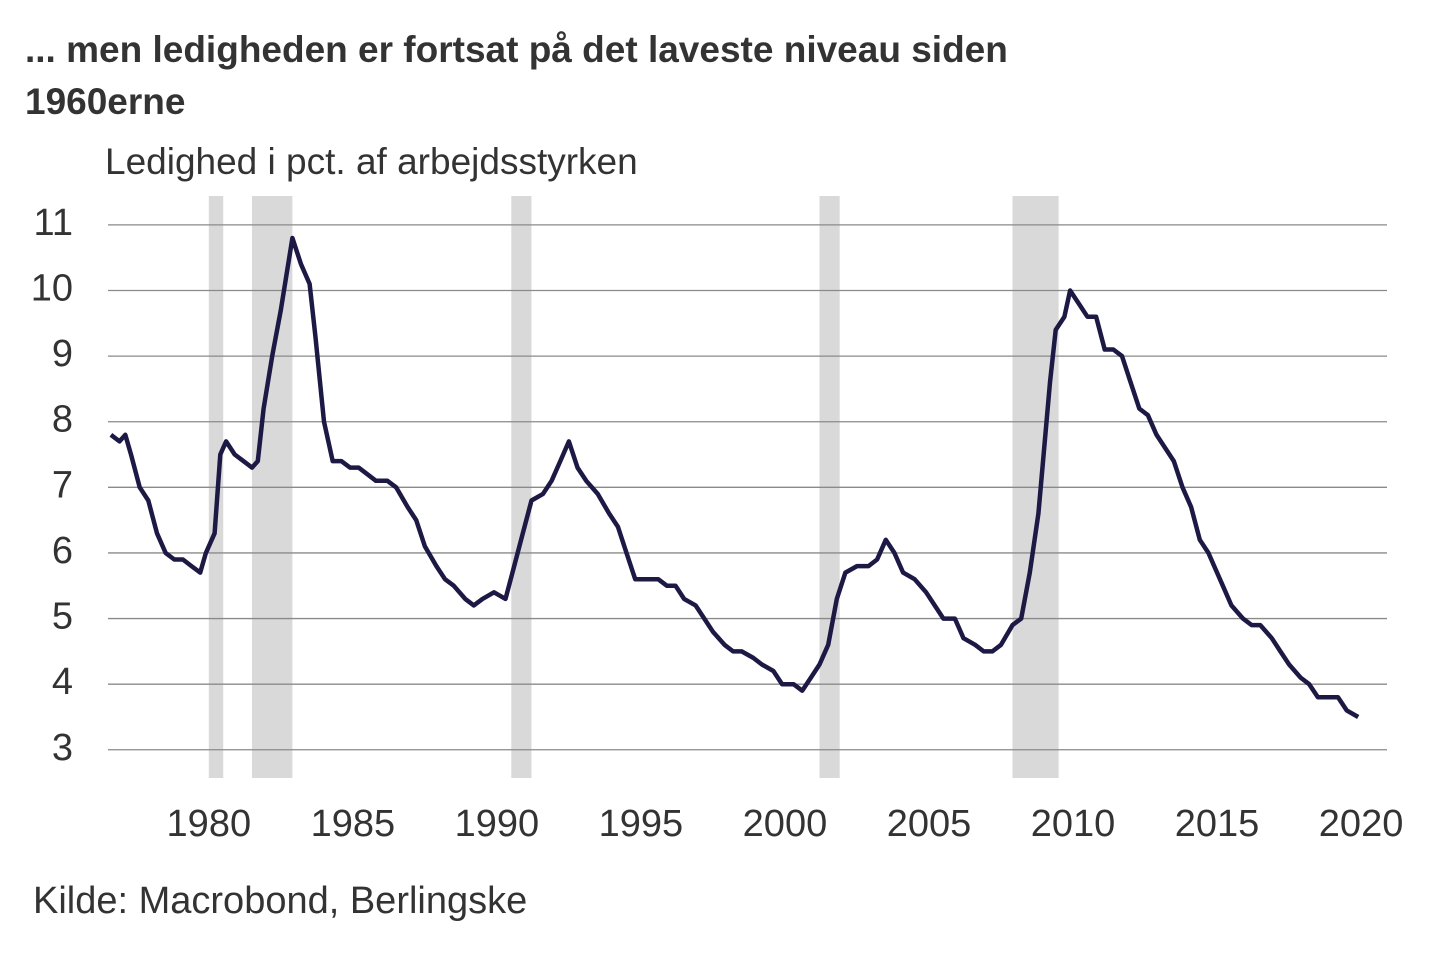  What do you see at coordinates (62, 420) in the screenshot?
I see `y-tick-label: 8` at bounding box center [62, 420].